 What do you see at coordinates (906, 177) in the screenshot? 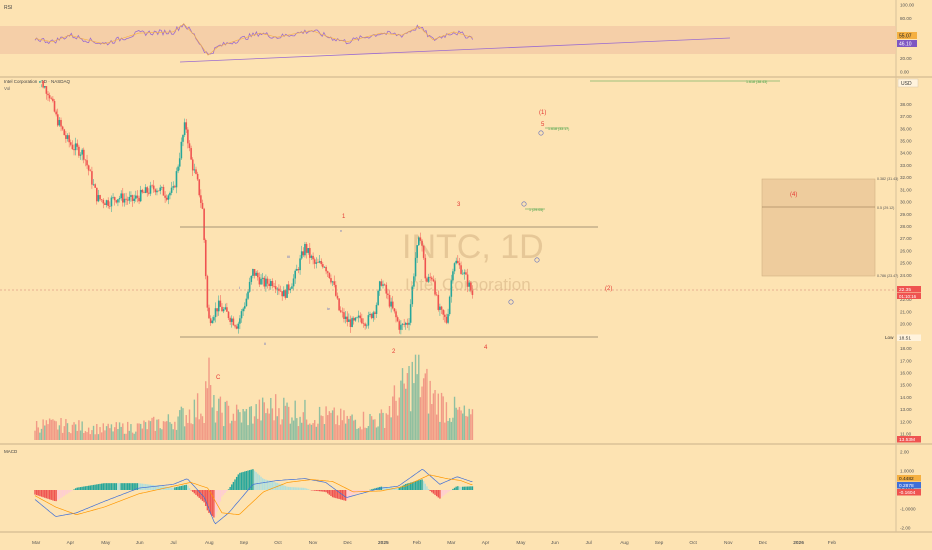
I see `price-tick: 32.00` at bounding box center [906, 177].